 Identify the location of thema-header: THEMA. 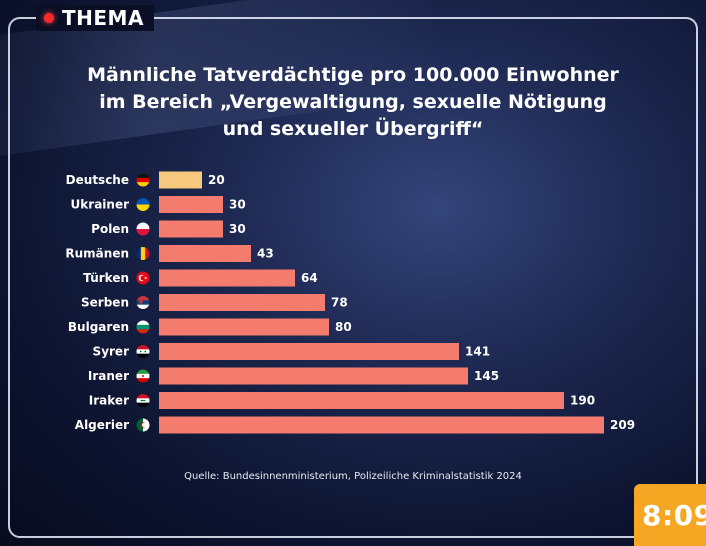
(95, 18).